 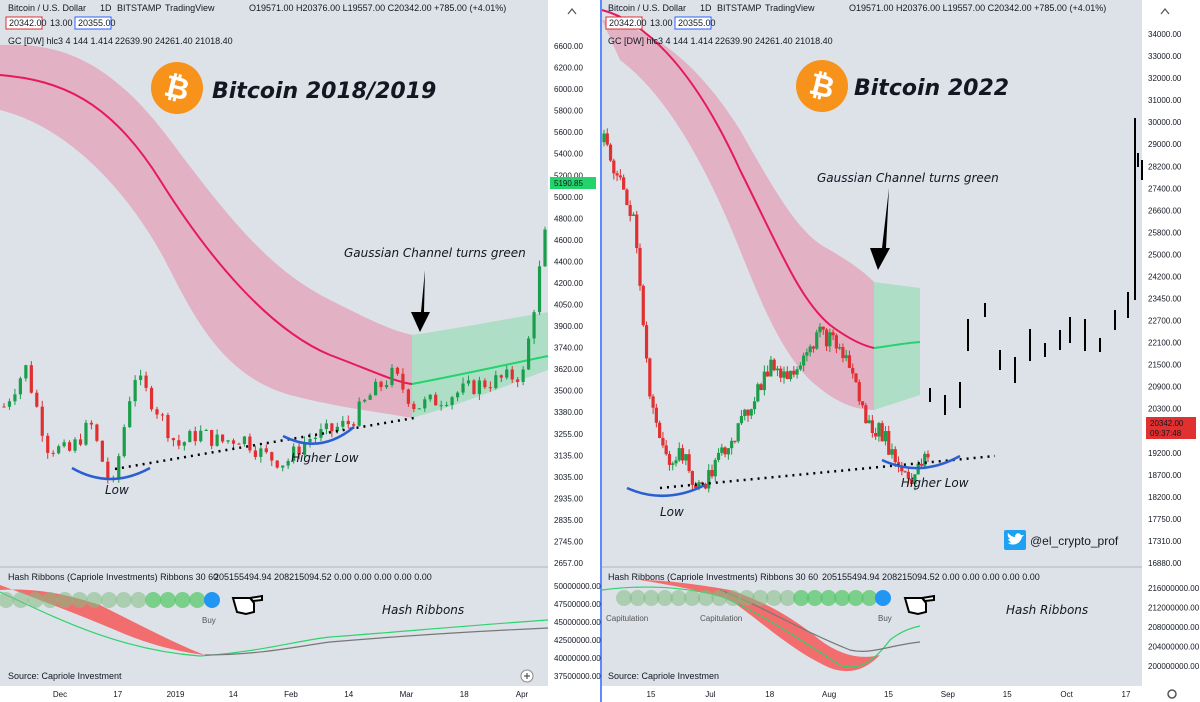 I want to click on left-hash-pane, so click(x=274, y=627).